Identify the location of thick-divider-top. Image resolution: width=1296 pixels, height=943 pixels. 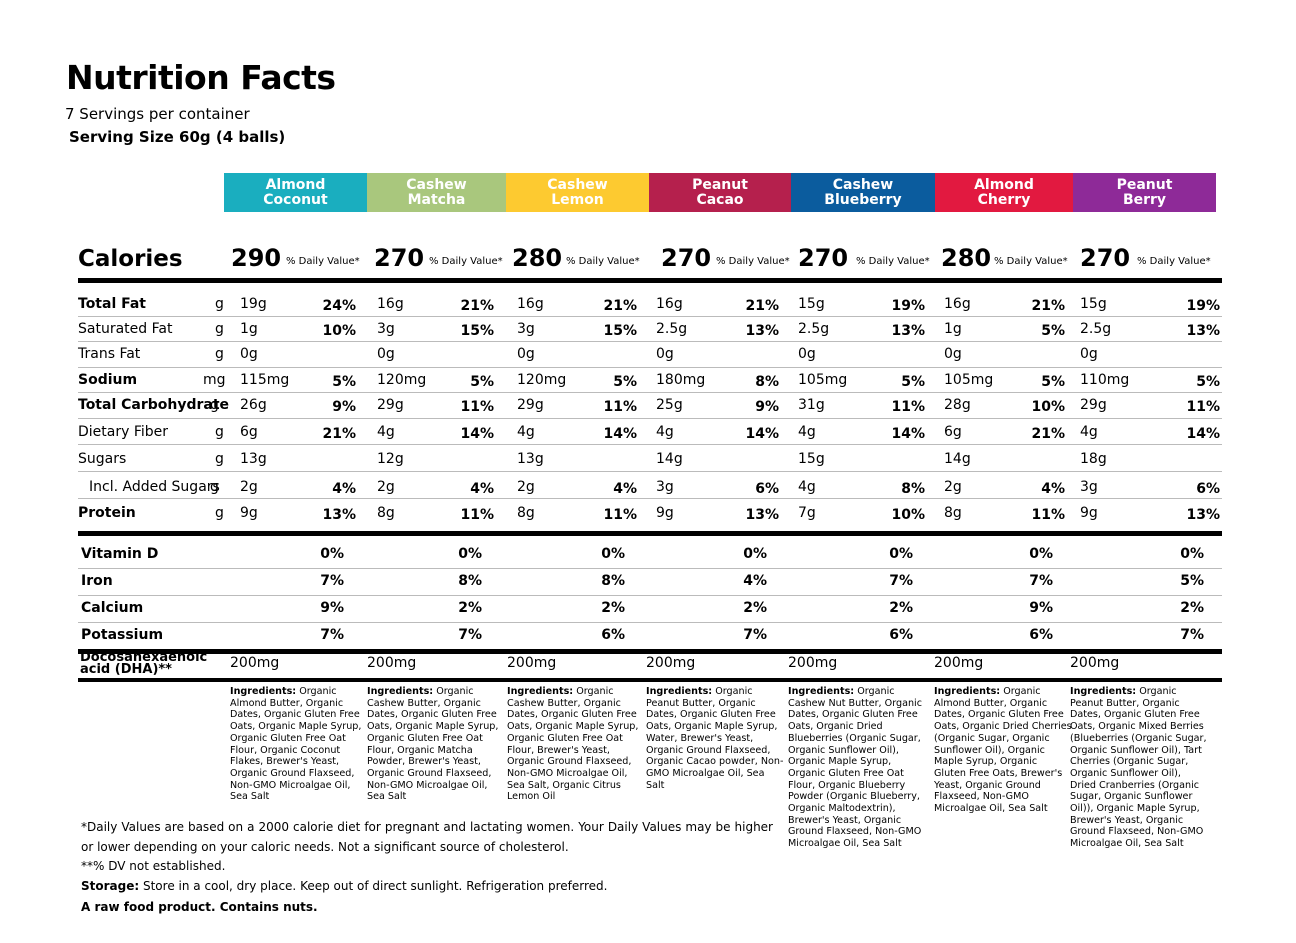
(650, 280).